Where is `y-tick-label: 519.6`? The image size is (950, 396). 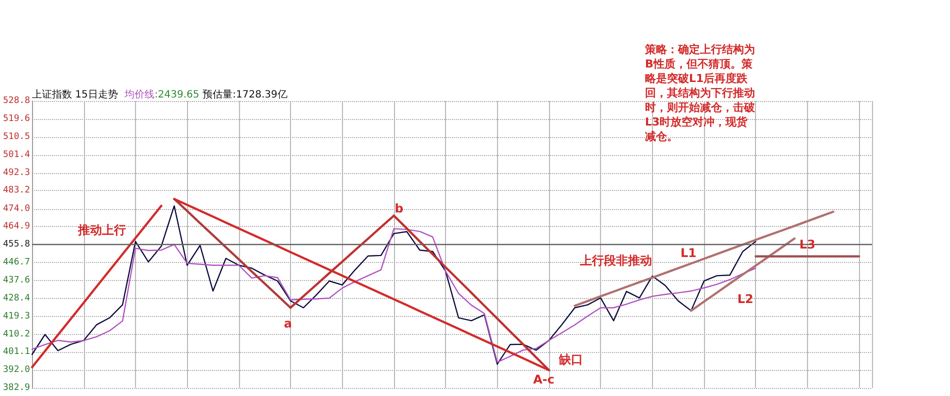 y-tick-label: 519.6 is located at coordinates (16, 119).